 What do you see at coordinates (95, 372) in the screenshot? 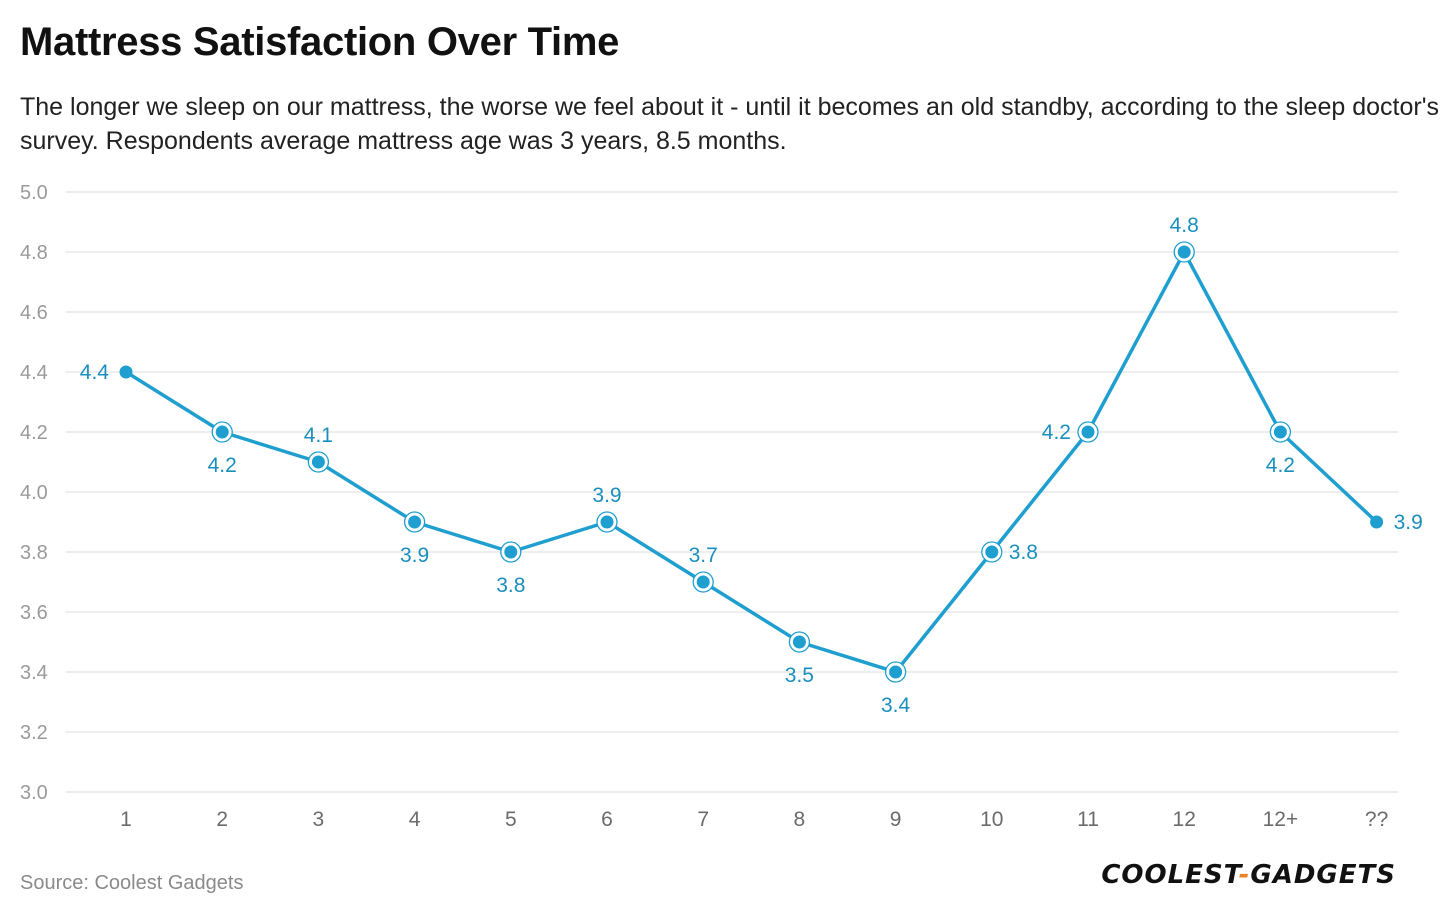
I see `data-label: 4.4` at bounding box center [95, 372].